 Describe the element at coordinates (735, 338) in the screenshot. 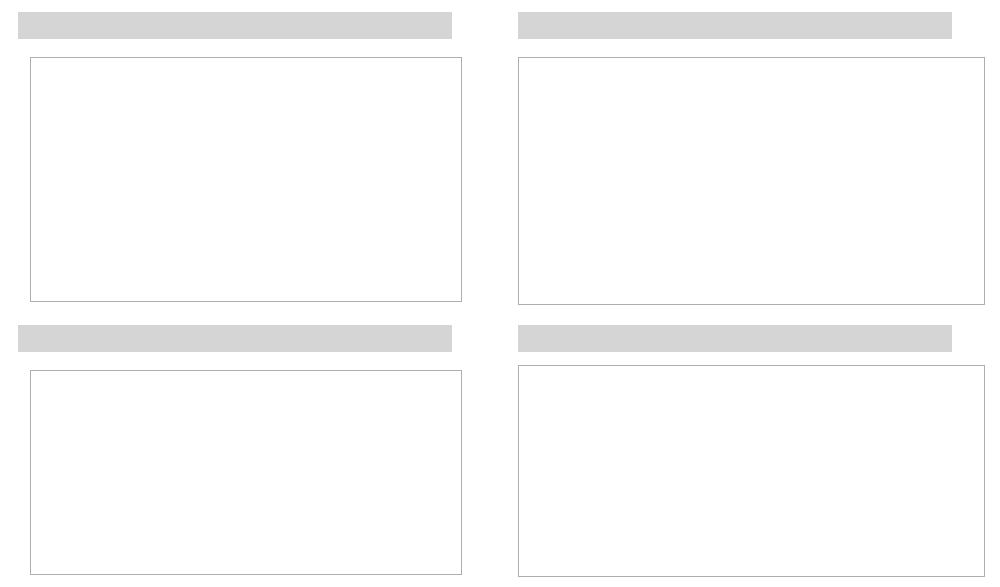

I see `section-title-temp-float-life` at that location.